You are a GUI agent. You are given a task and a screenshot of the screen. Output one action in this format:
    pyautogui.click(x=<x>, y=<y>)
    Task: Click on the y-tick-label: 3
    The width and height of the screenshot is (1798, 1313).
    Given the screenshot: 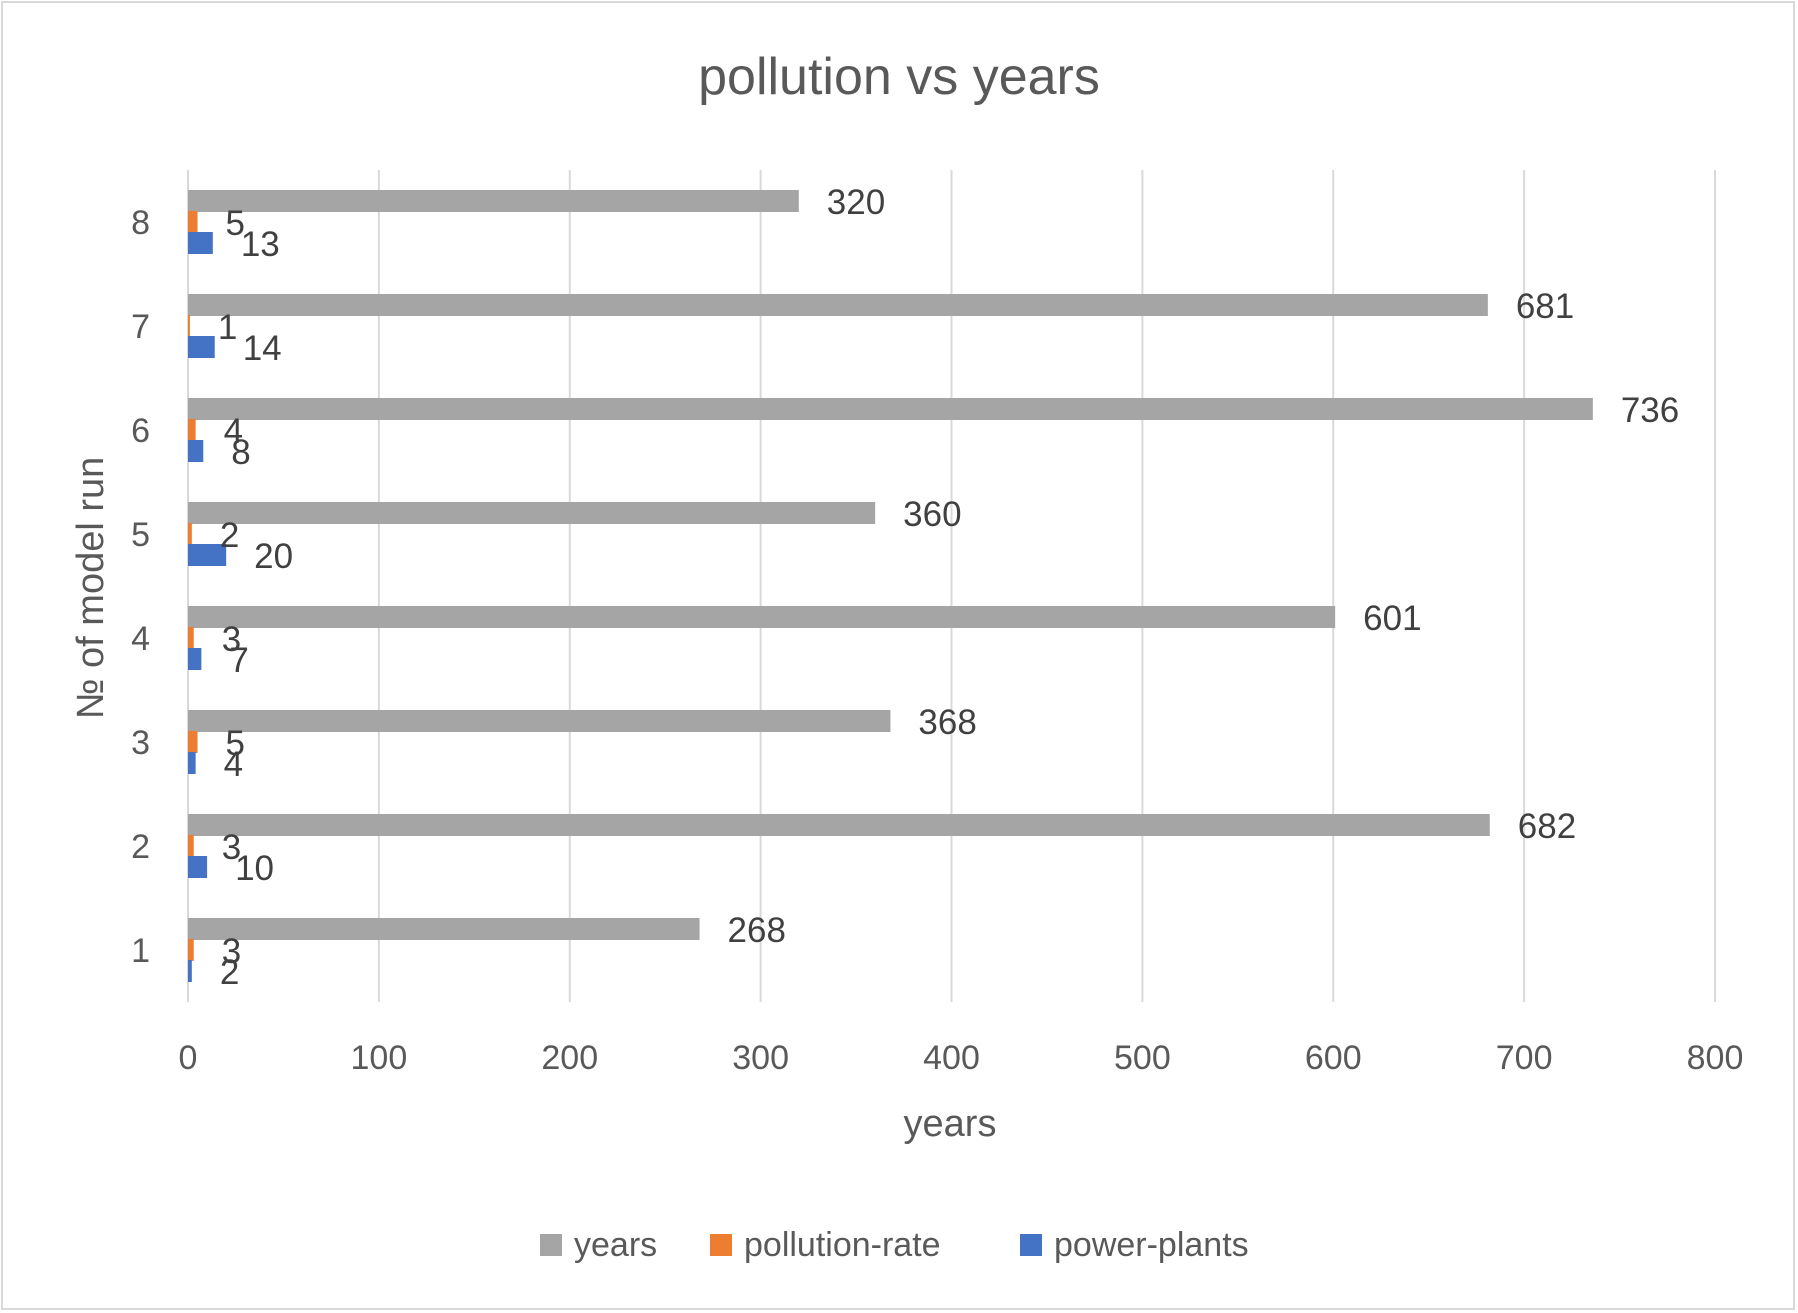 What is the action you would take?
    pyautogui.click(x=140, y=743)
    